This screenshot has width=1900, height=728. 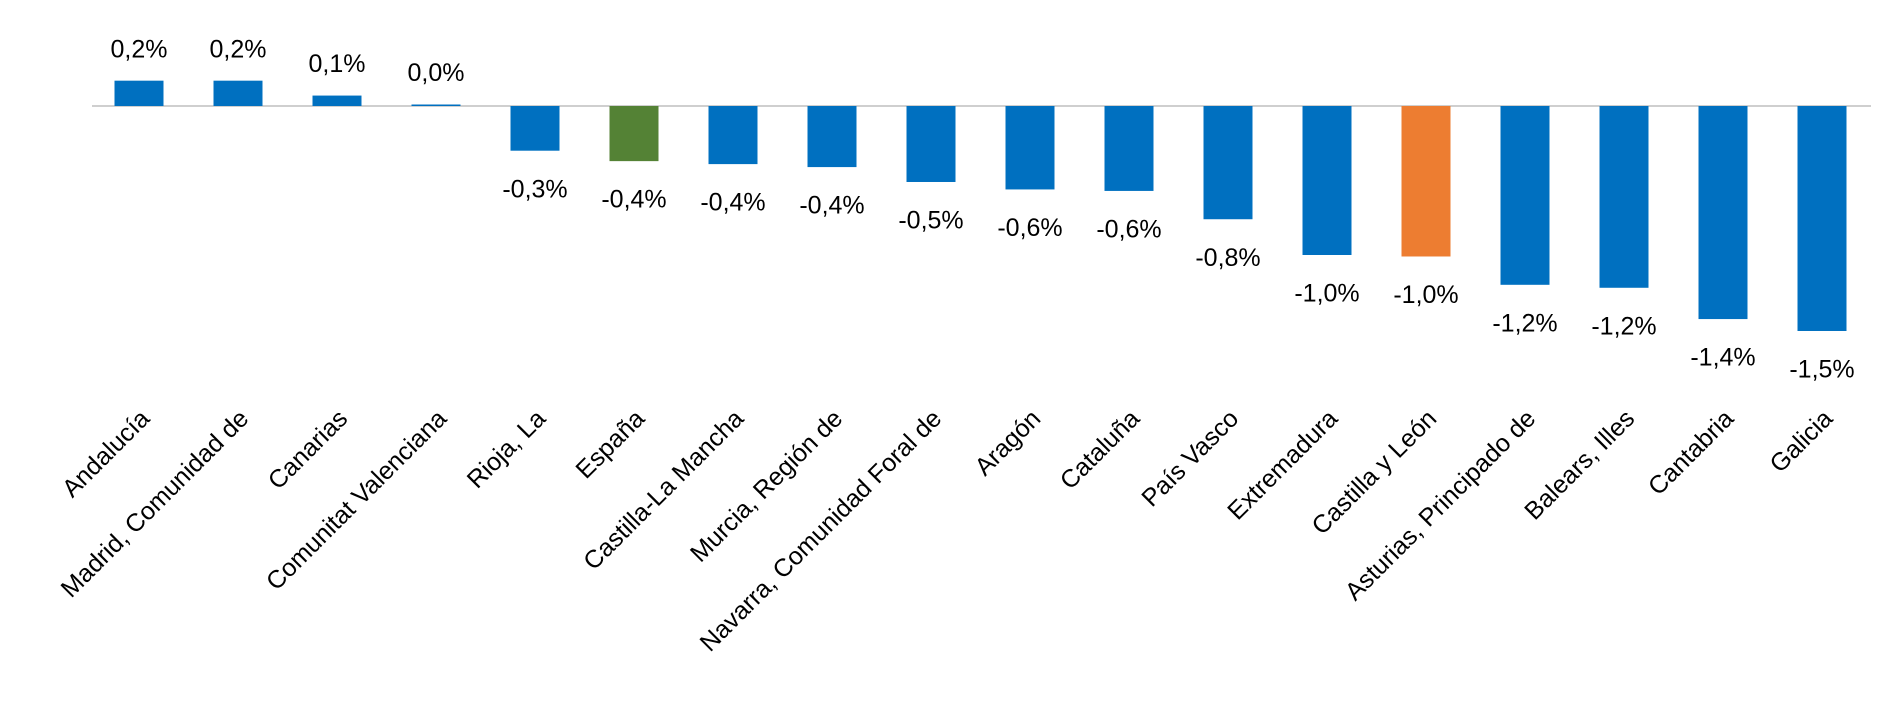 What do you see at coordinates (1691, 452) in the screenshot?
I see `x-tick-label: Cantabria` at bounding box center [1691, 452].